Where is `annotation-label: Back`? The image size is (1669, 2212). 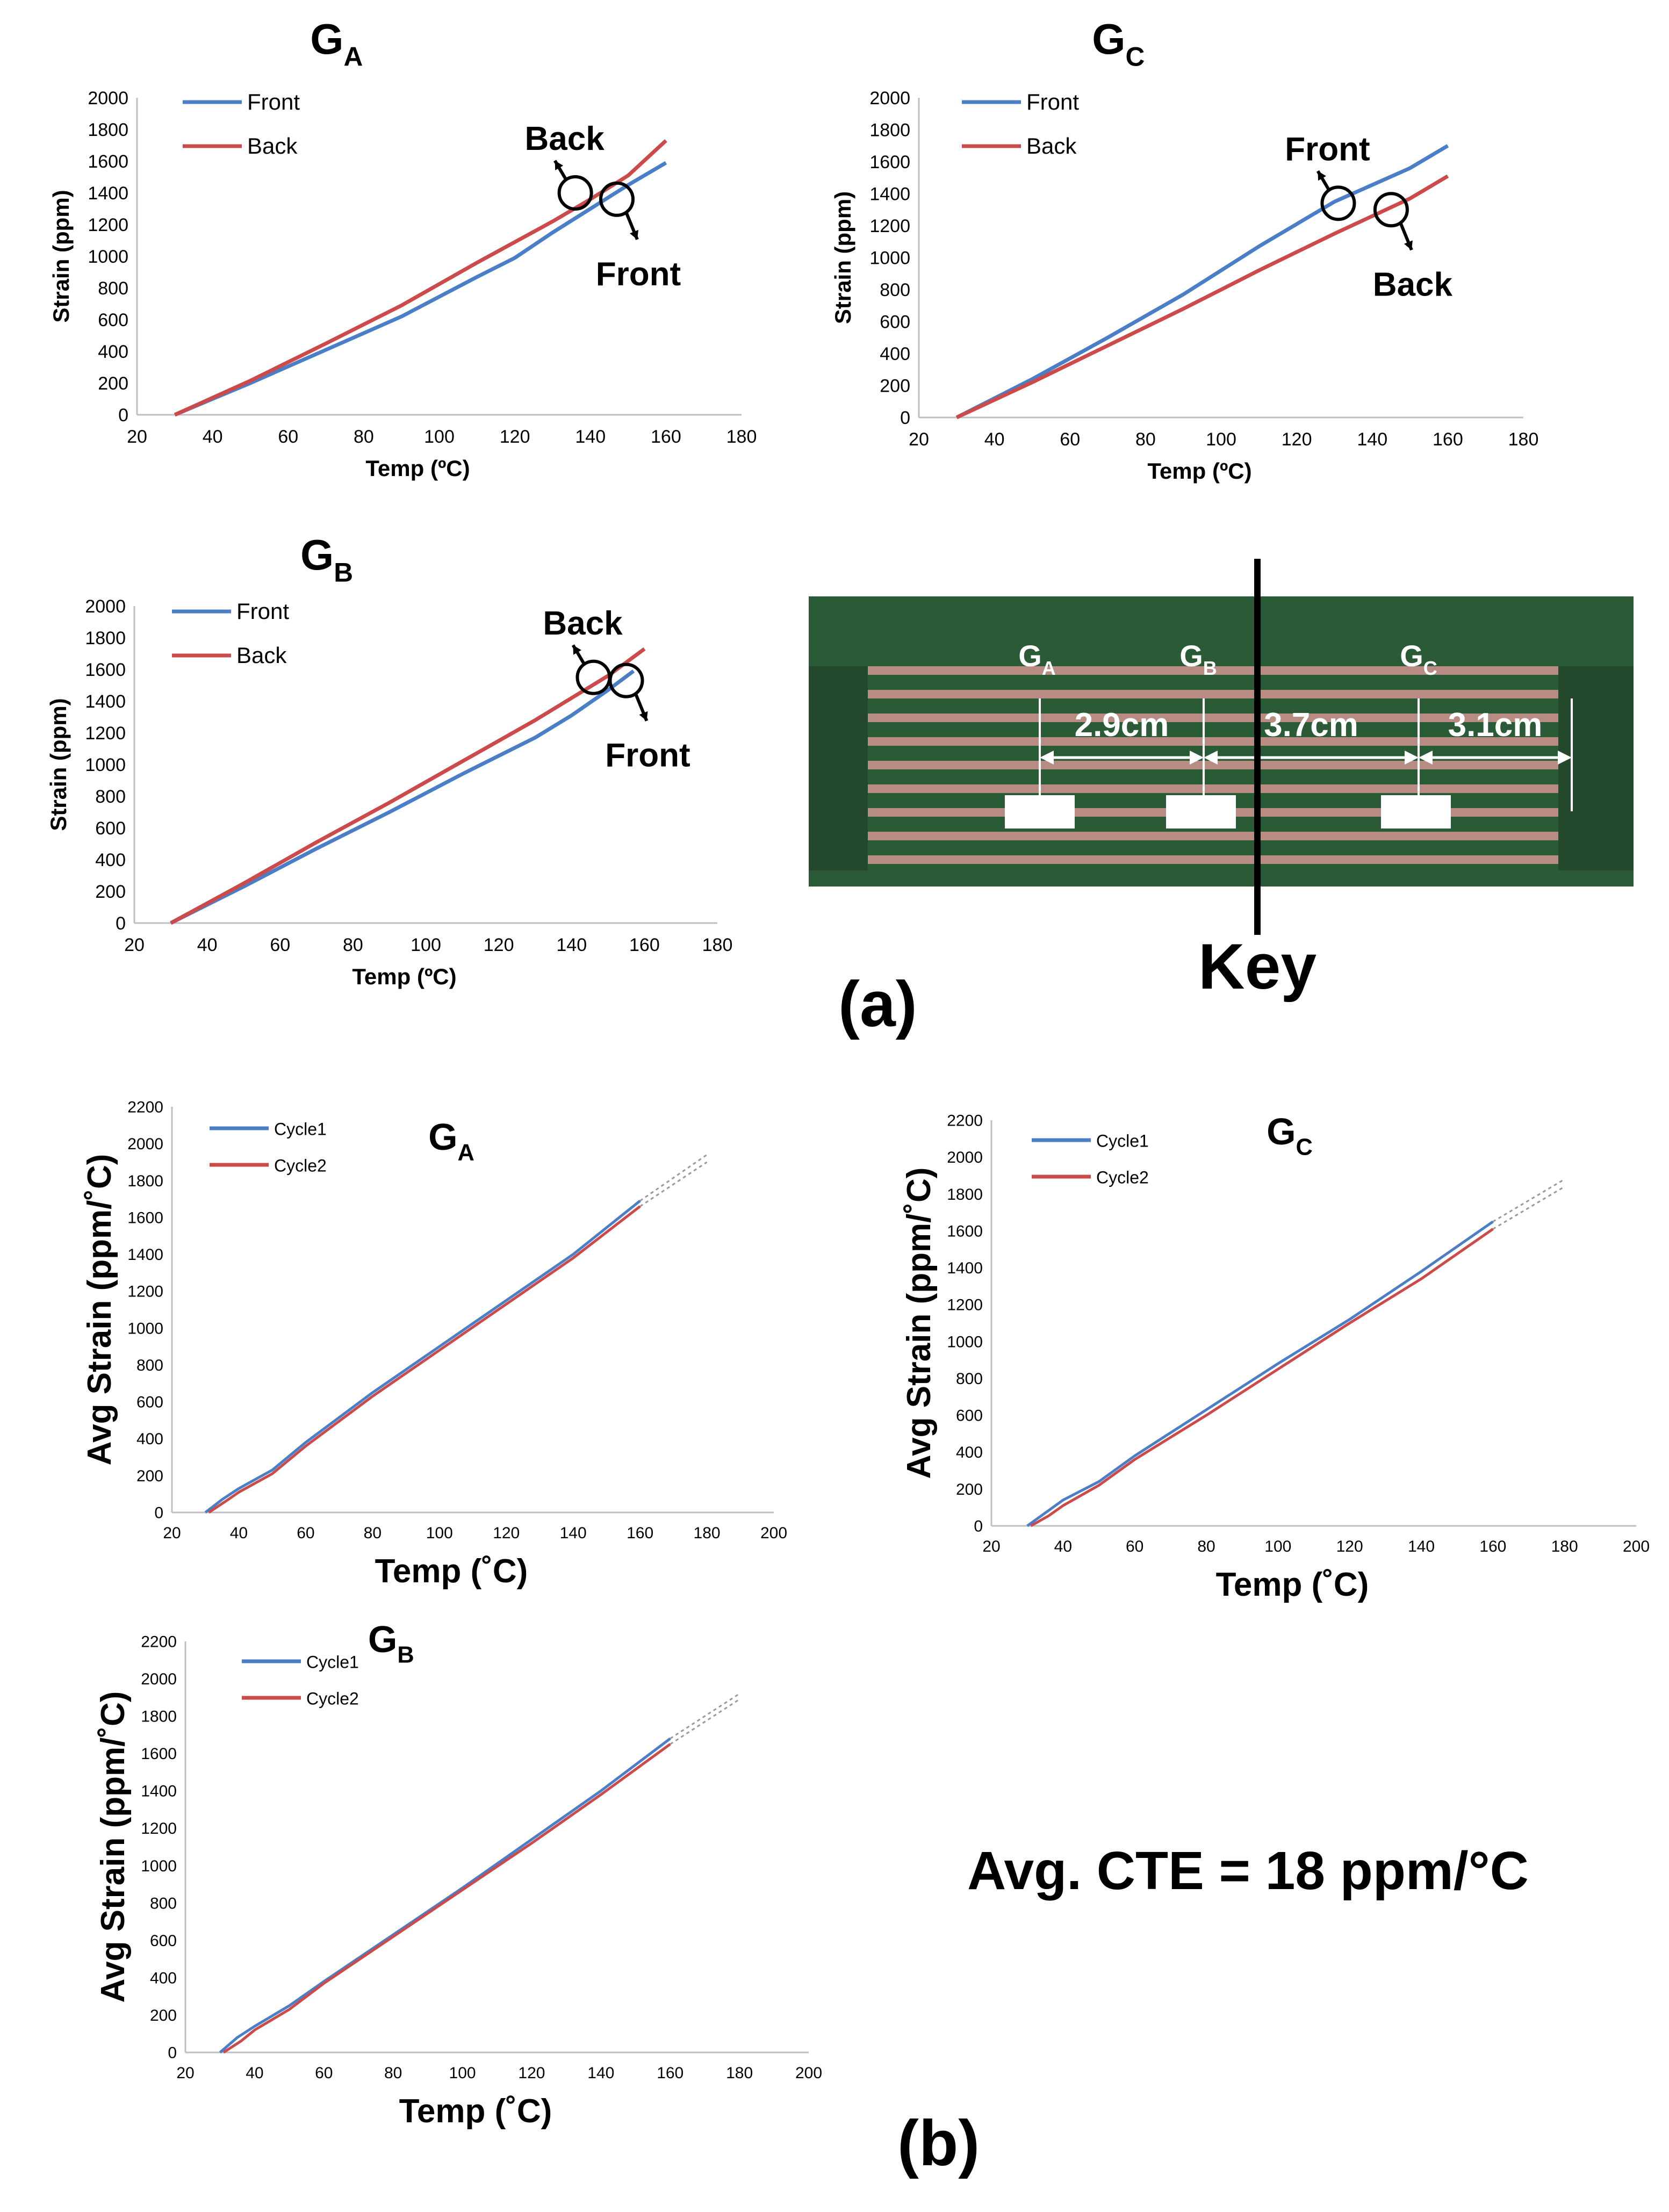
annotation-label: Back is located at coordinates (1413, 284).